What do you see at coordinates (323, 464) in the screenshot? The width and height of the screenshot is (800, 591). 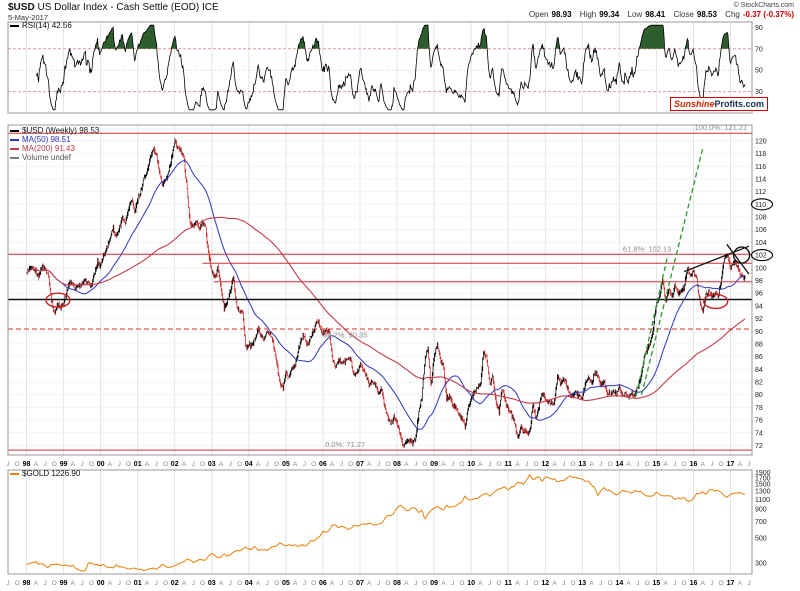 I see `svg-text: 06` at bounding box center [323, 464].